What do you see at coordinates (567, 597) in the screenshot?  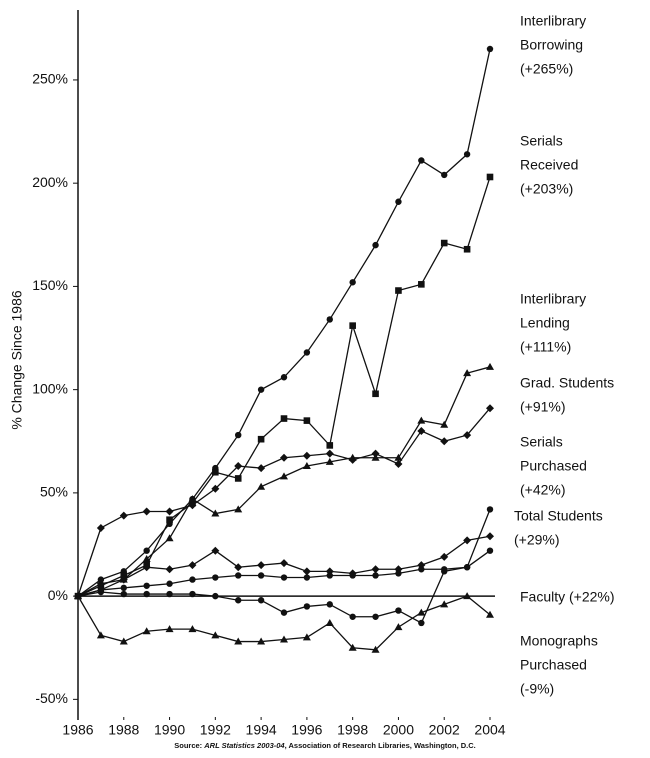 I see `series-label: Faculty (+22%)` at bounding box center [567, 597].